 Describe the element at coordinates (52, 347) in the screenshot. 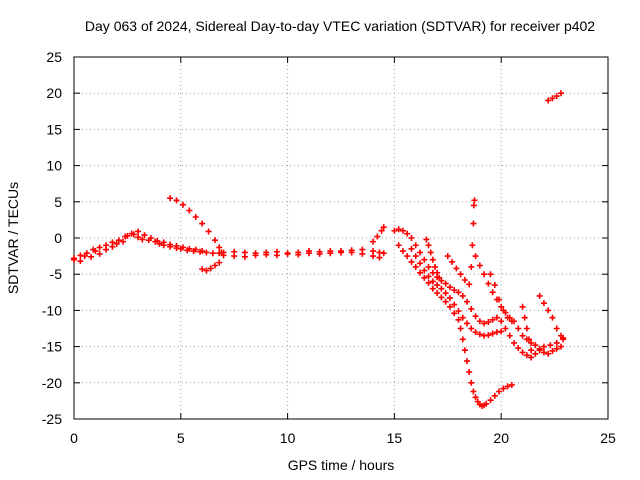

I see `y-tick-label: -15` at that location.